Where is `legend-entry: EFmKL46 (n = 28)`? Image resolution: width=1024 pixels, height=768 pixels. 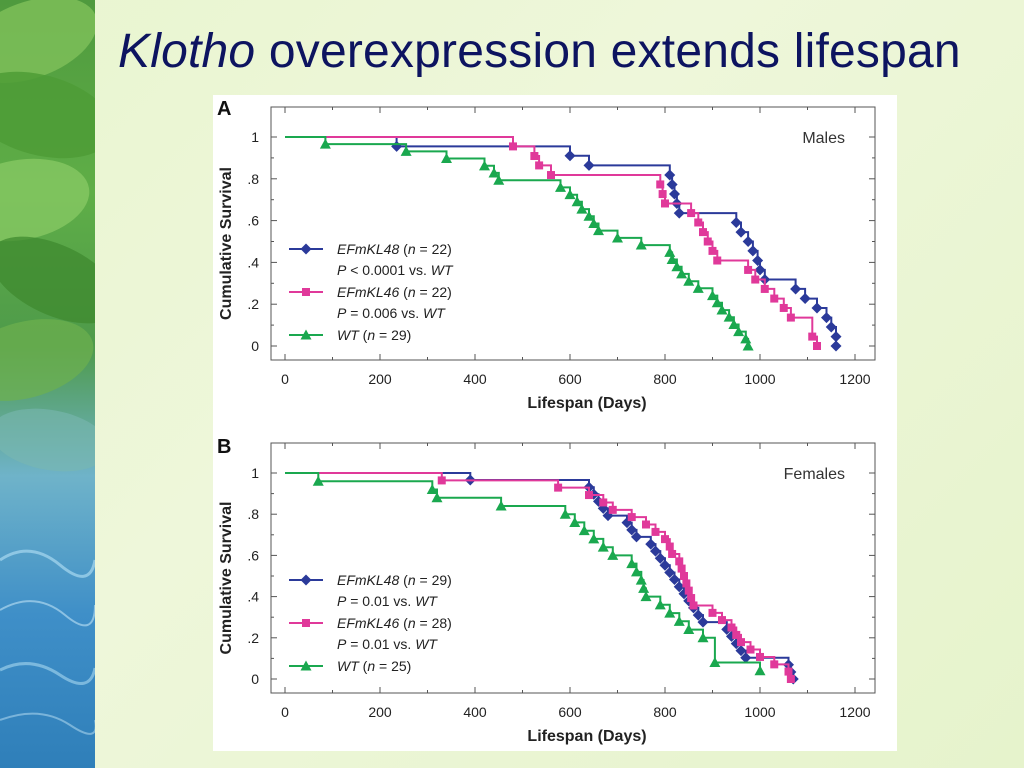 legend-entry: EFmKL46 (n = 28) is located at coordinates (394, 623).